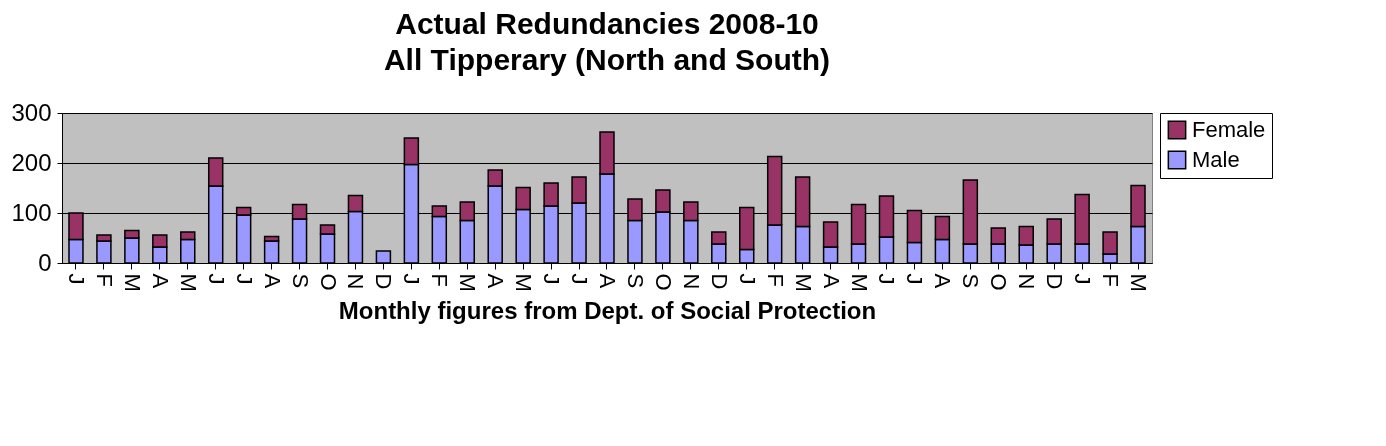 The image size is (1386, 446). Describe the element at coordinates (45, 262) in the screenshot. I see `y-tick-label: 0` at that location.